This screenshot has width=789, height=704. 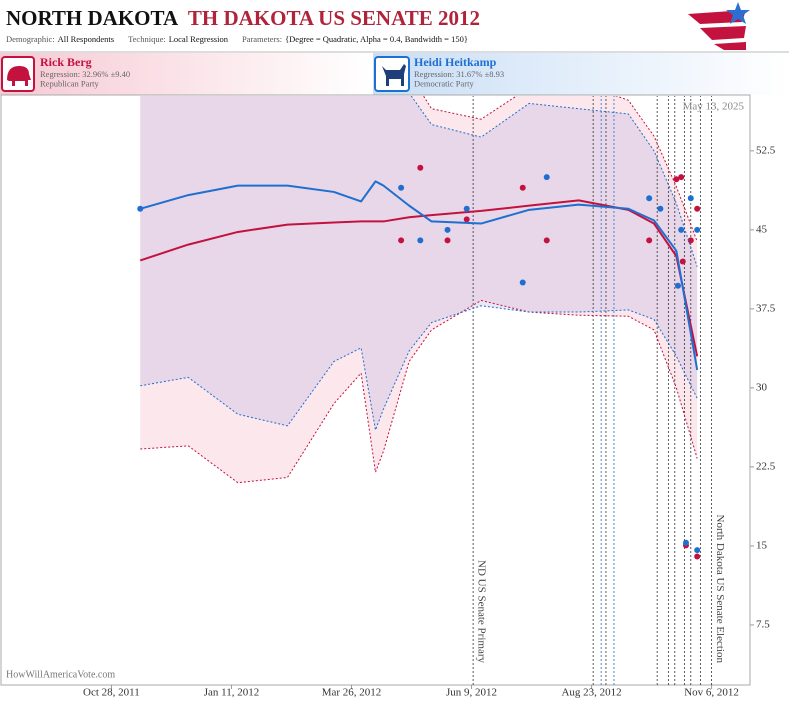 What do you see at coordinates (262, 39) in the screenshot?
I see `parameter-label: Parameters:` at bounding box center [262, 39].